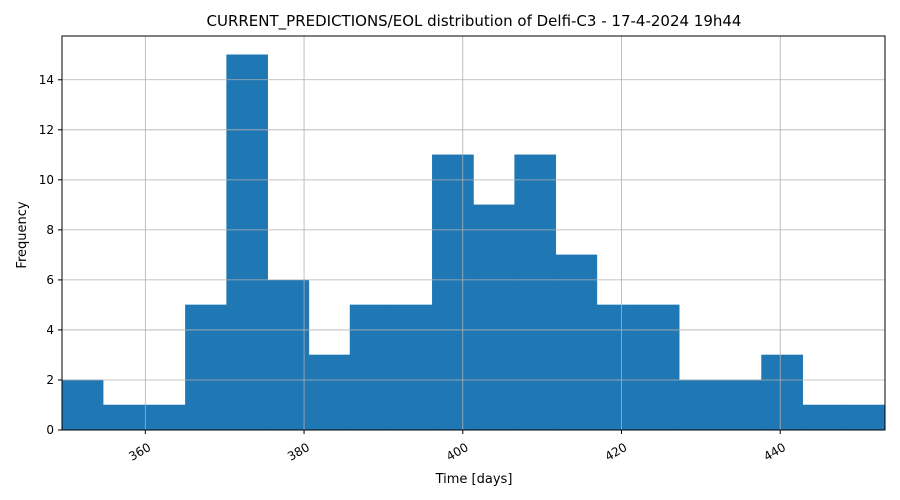  I want to click on x-tick-label: 420, so click(616, 452).